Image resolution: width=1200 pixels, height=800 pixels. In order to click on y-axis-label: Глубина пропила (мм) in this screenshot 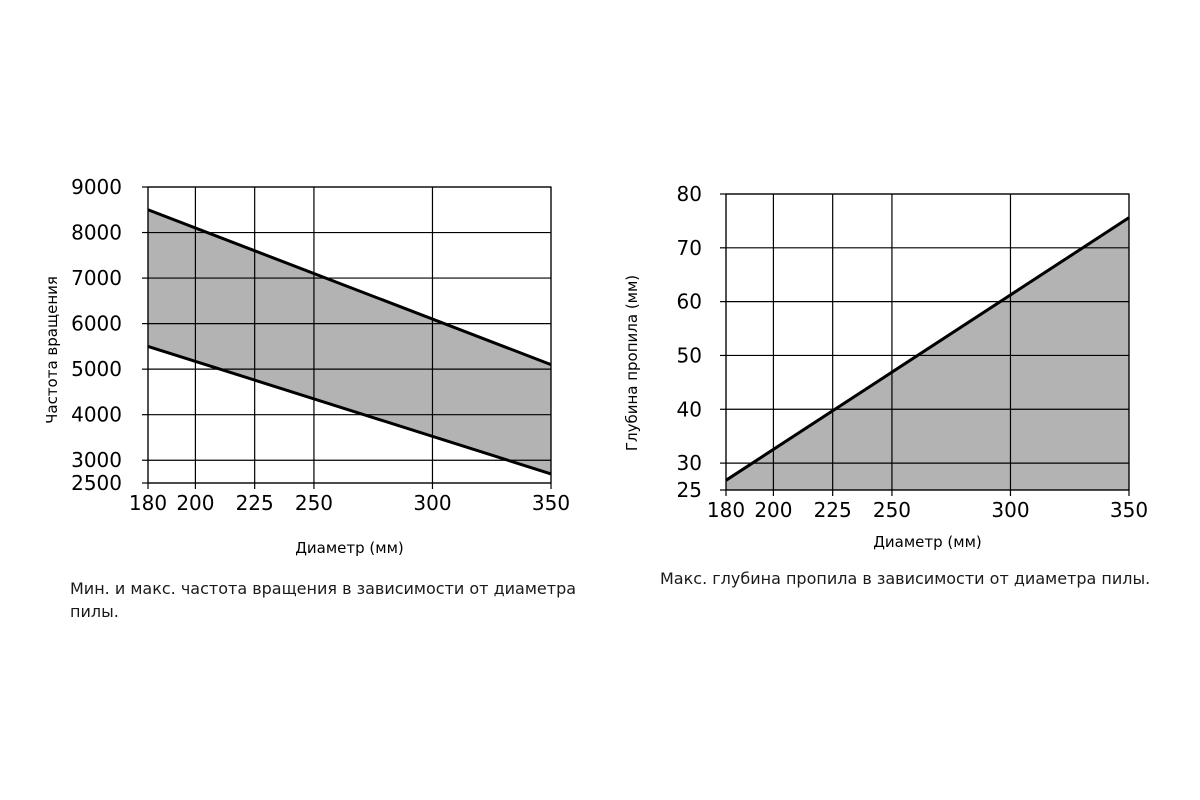, I will do `click(632, 363)`.